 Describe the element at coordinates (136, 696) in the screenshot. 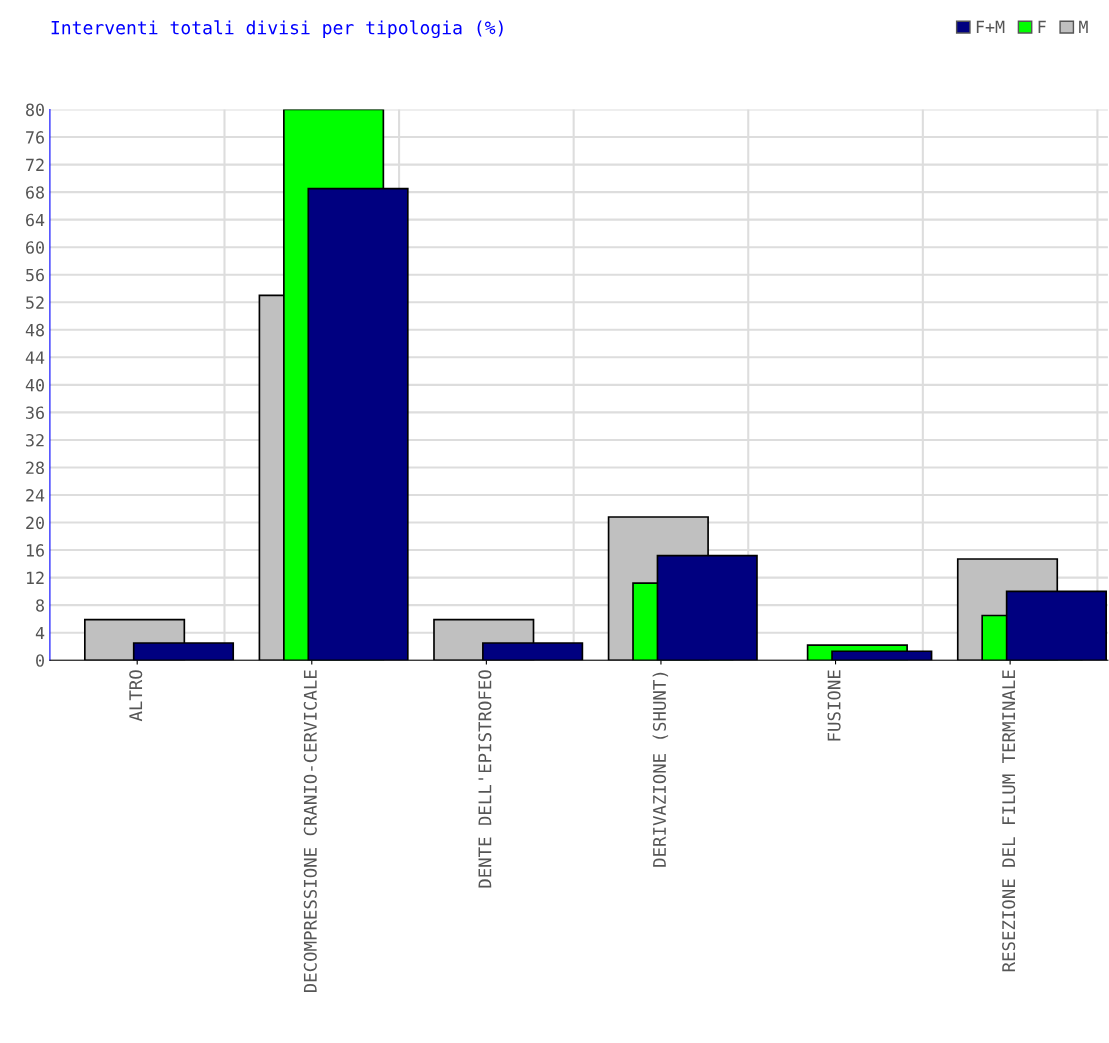

I see `x-tick-label: ALTRO` at that location.